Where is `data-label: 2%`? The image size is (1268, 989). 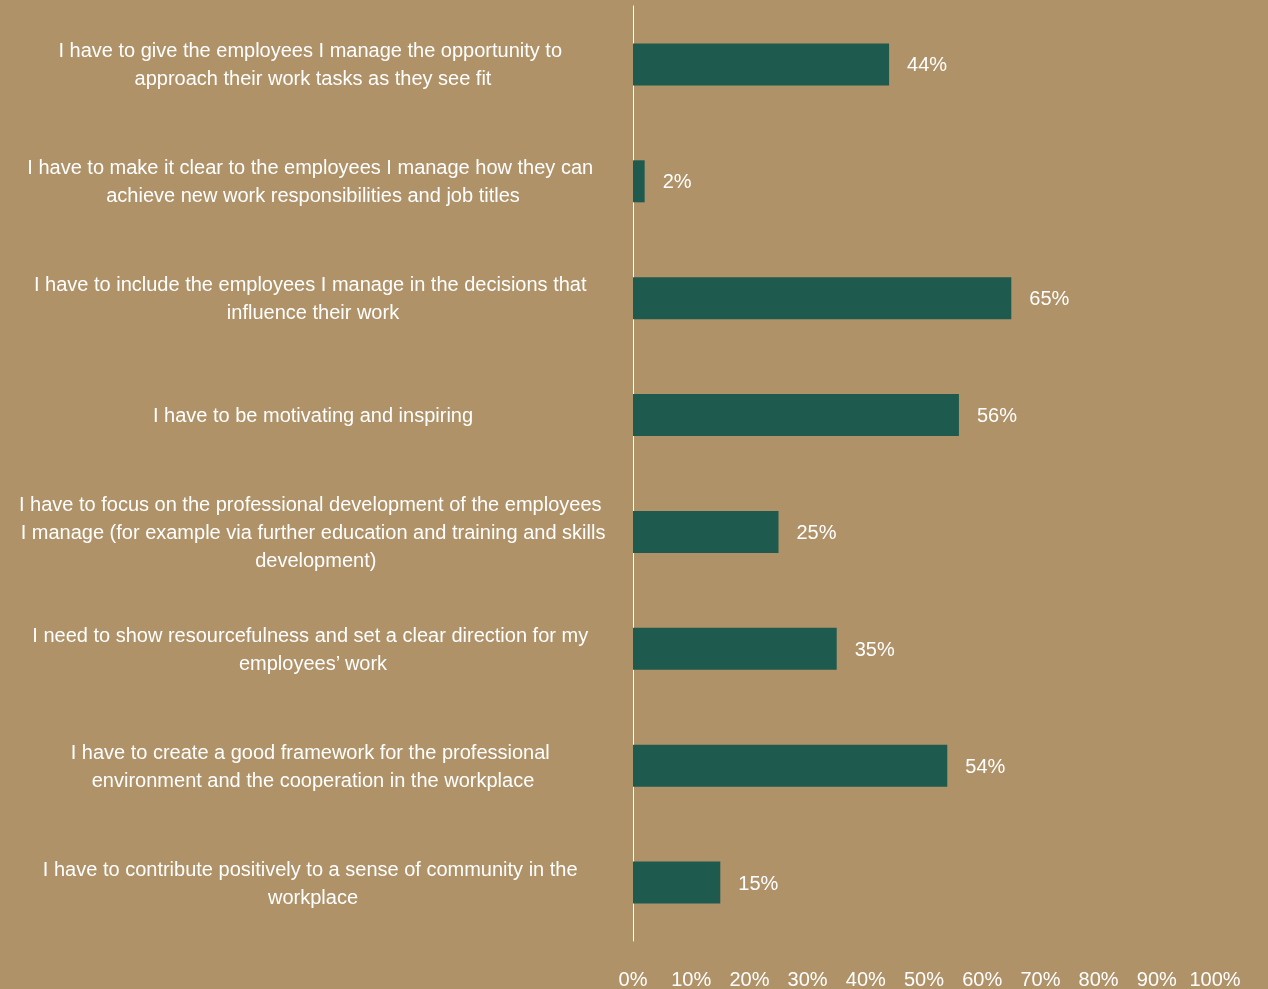 data-label: 2% is located at coordinates (677, 181).